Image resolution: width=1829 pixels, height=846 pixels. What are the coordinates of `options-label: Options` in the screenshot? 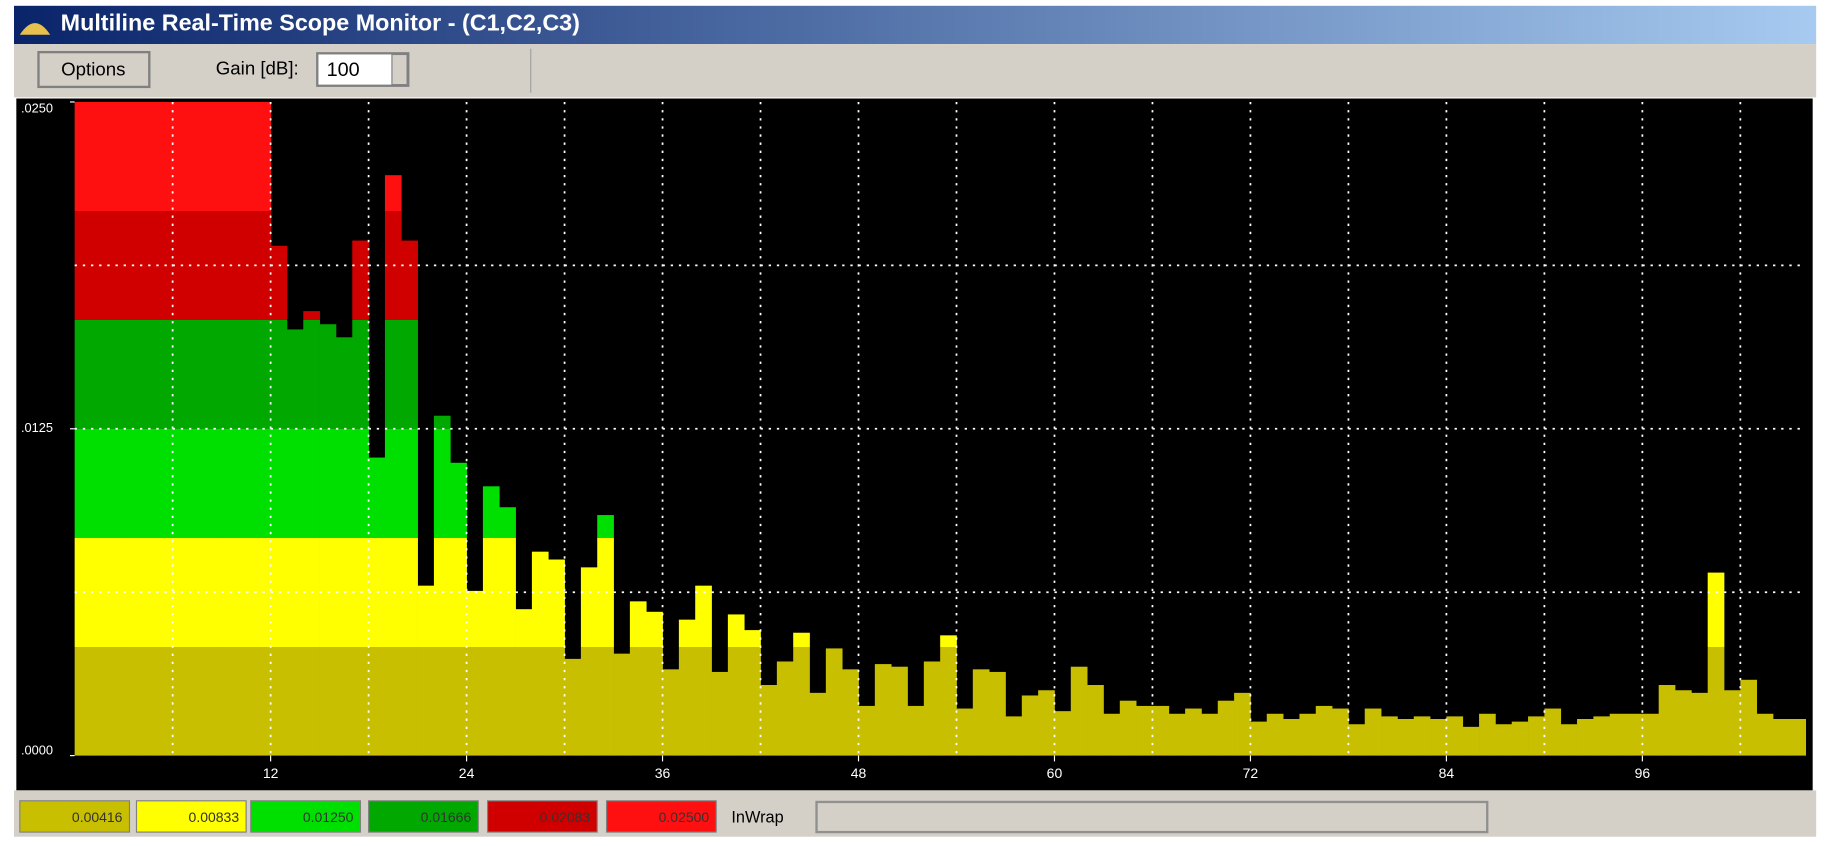 It's located at (93, 69).